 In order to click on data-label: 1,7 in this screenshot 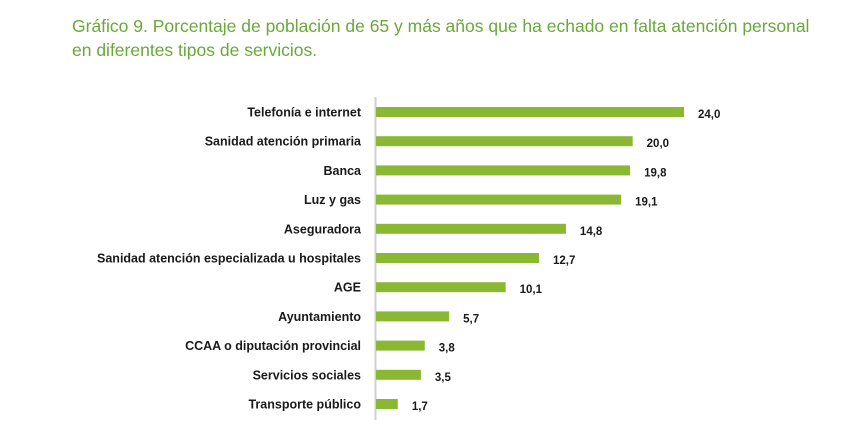, I will do `click(420, 407)`.